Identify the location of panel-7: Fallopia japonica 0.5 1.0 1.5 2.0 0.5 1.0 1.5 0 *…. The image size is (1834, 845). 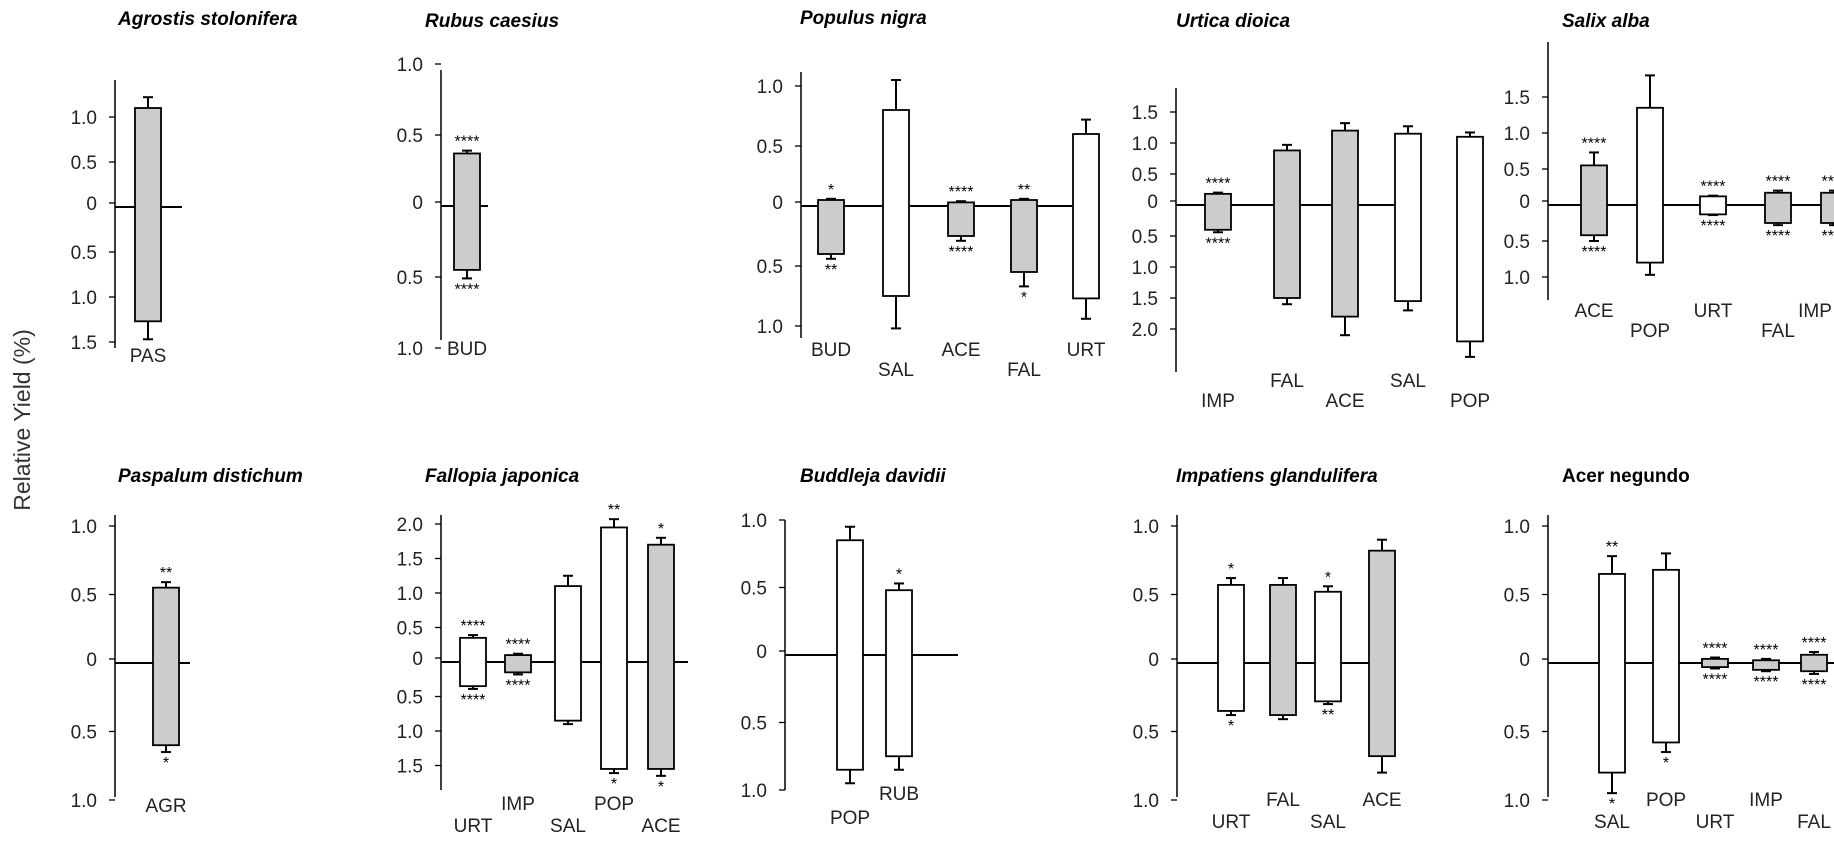
(542, 651).